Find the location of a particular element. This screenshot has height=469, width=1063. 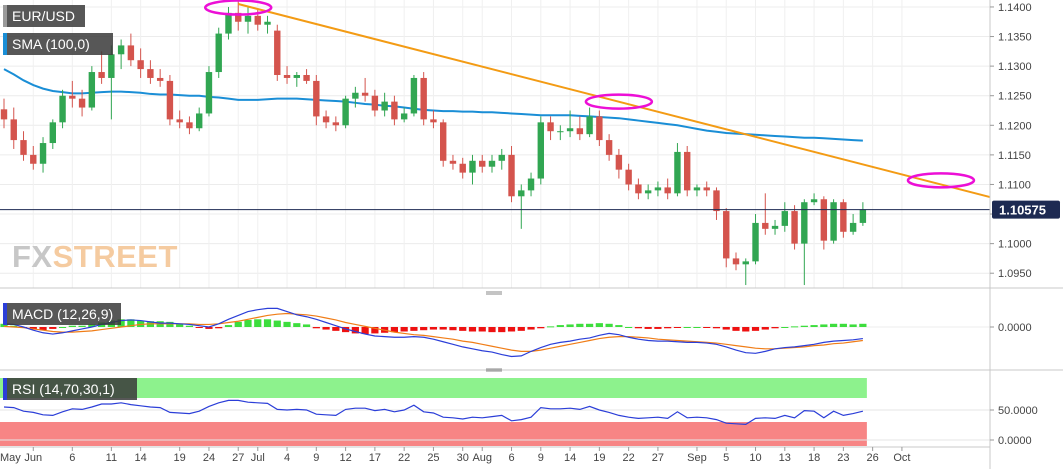

y-tick-label: 1.1350 is located at coordinates (1015, 38).